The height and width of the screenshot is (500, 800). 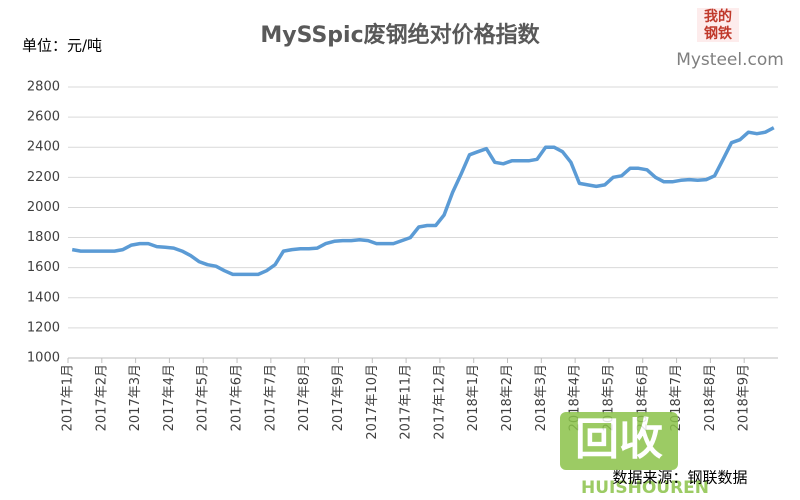 I want to click on x-tick-label: 2017年3月, so click(x=135, y=397).